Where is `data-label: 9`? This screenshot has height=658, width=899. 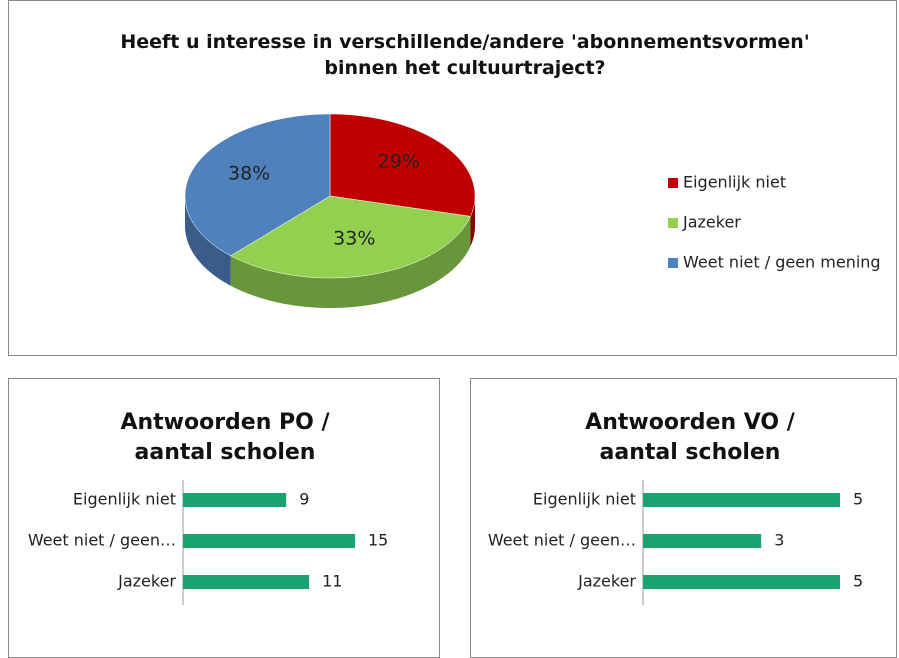 data-label: 9 is located at coordinates (304, 499).